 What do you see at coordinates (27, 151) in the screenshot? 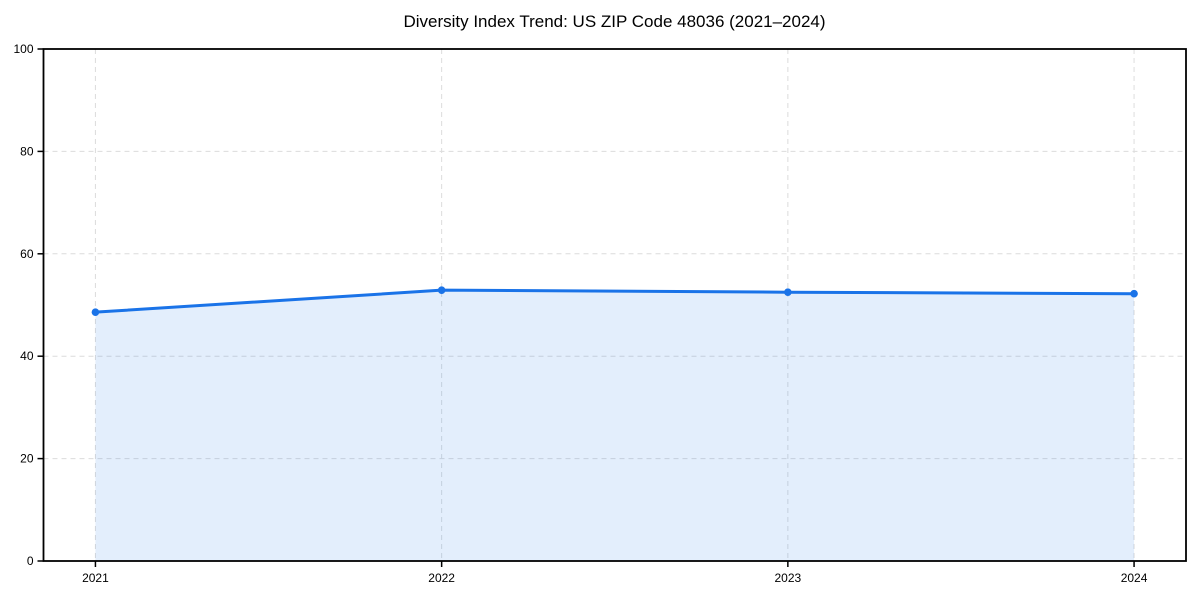
I see `y-axis-tick-label: 80` at bounding box center [27, 151].